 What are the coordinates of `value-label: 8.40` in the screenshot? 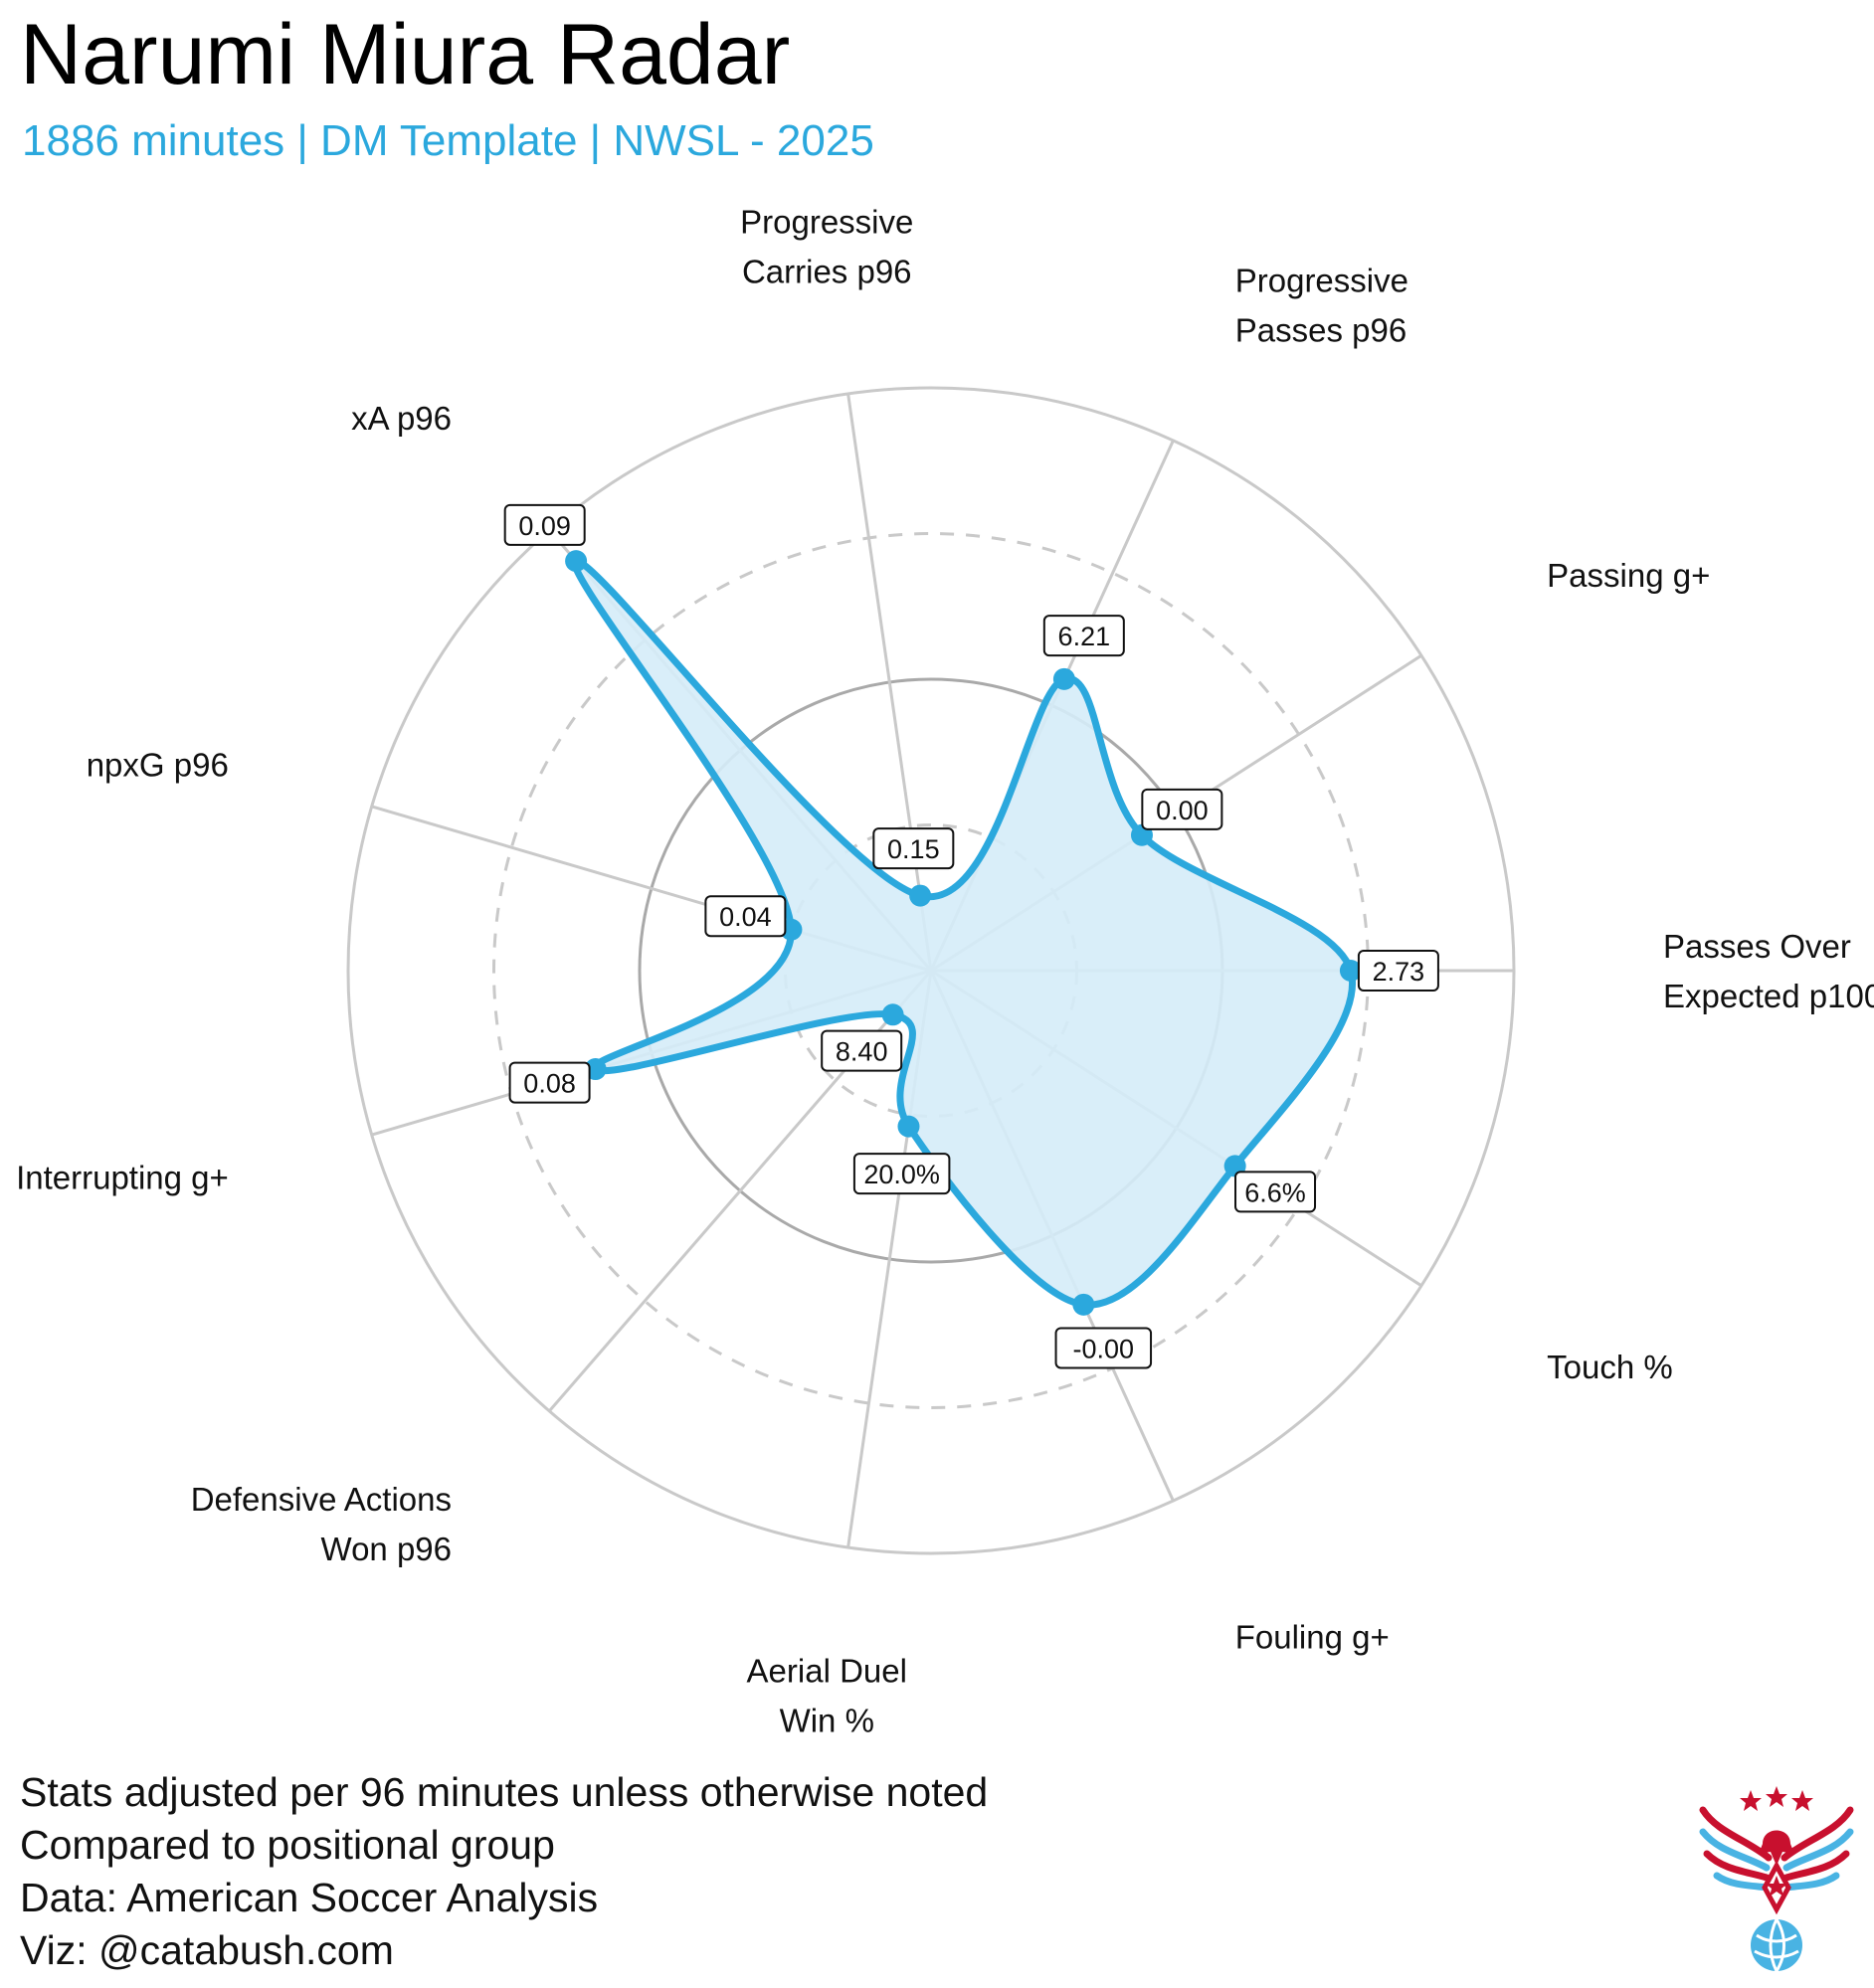 It's located at (862, 1050).